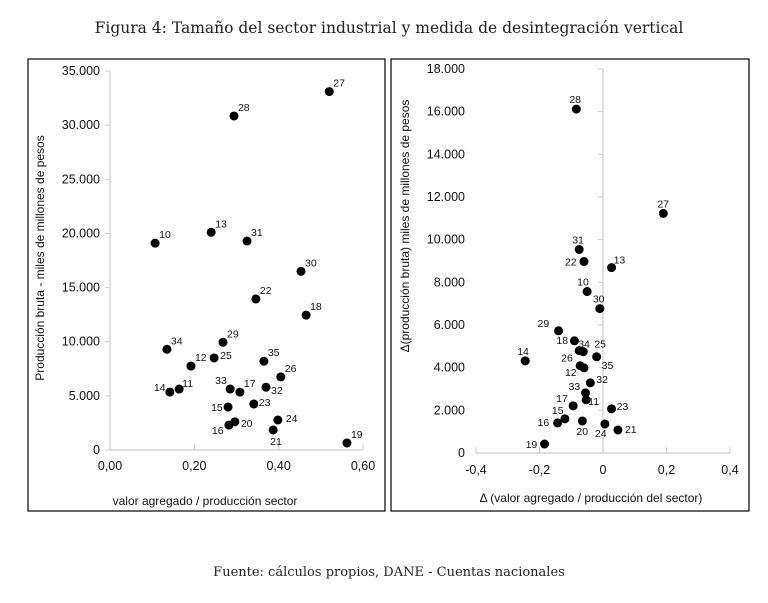 Image resolution: width=768 pixels, height=603 pixels. What do you see at coordinates (446, 197) in the screenshot?
I see `y-tick-label: 12.000` at bounding box center [446, 197].